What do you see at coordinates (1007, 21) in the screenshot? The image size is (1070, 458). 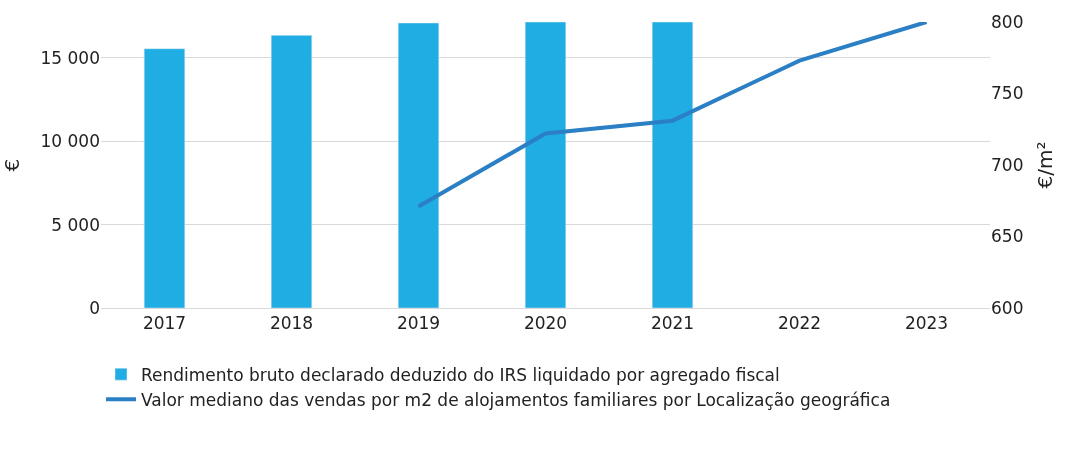 I see `y2-tick-label: 800` at bounding box center [1007, 21].